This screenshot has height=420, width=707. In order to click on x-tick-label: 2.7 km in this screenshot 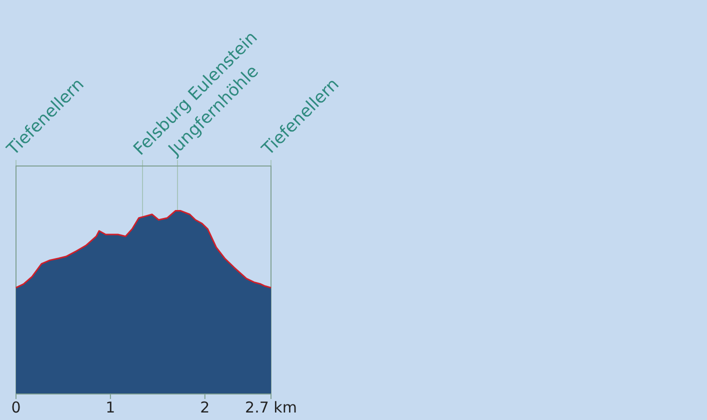, I will do `click(271, 407)`.